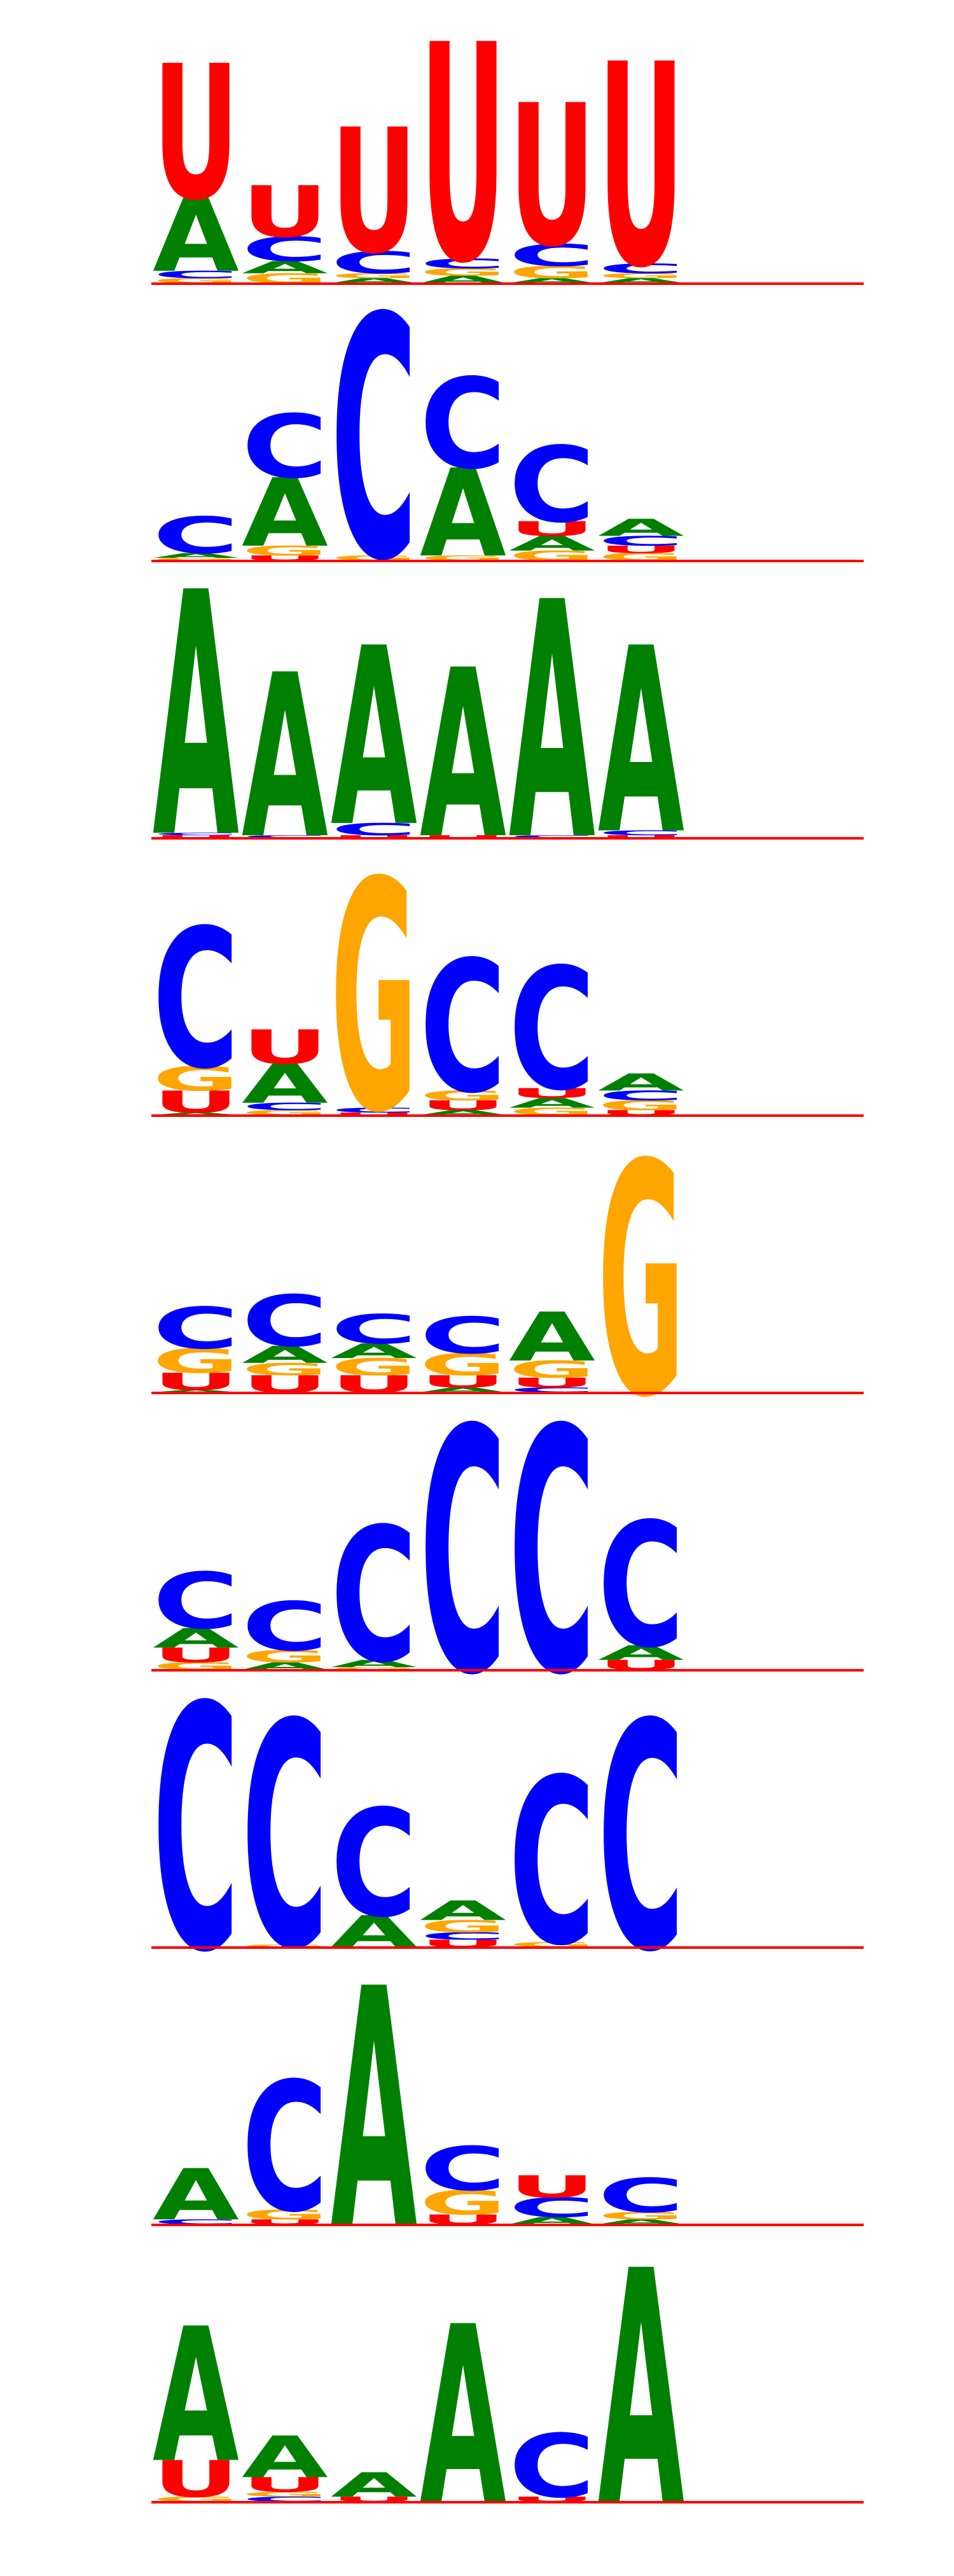 This screenshot has height=2576, width=954. What do you see at coordinates (374, 999) in the screenshot?
I see `logo-column: UCG` at bounding box center [374, 999].